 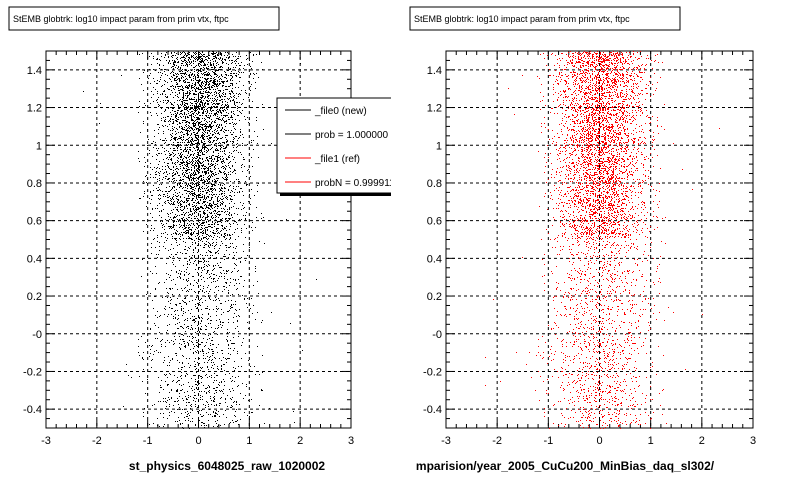 I want to click on y-tick-label: 0.8, so click(x=34, y=184).